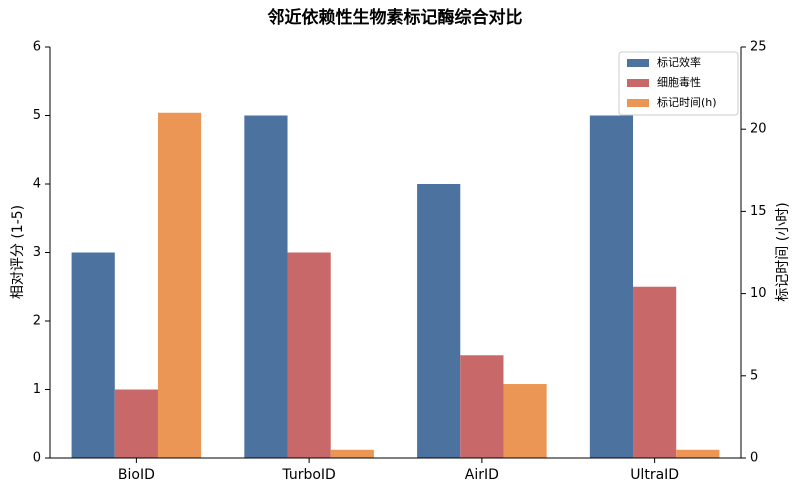 The width and height of the screenshot is (799, 495). I want to click on x-tick-label: UltraID, so click(654, 475).